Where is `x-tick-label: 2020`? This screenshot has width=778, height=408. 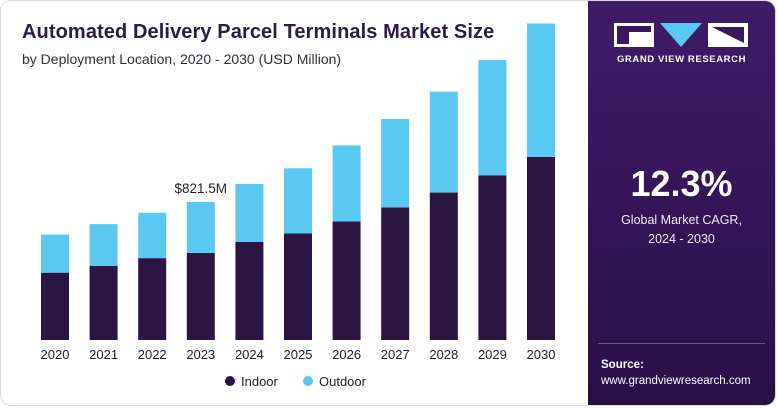 x-tick-label: 2020 is located at coordinates (55, 354).